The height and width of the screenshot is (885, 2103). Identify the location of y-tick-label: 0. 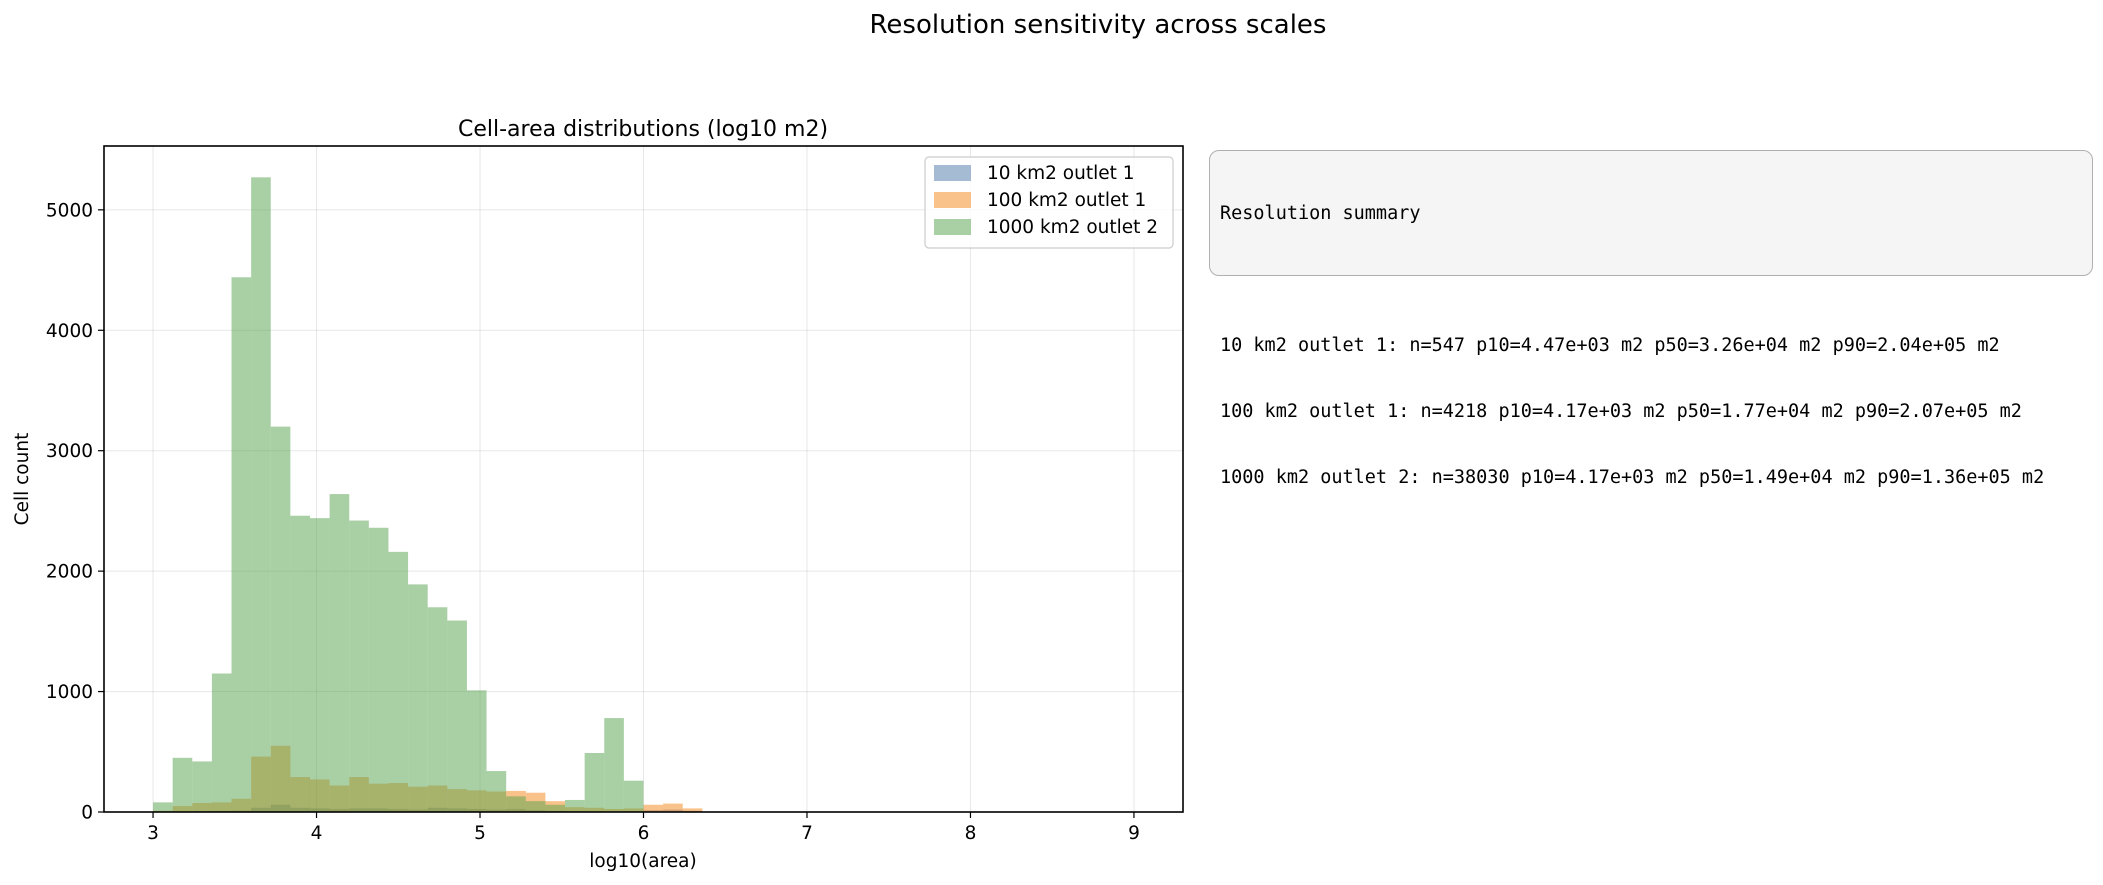
(87, 813).